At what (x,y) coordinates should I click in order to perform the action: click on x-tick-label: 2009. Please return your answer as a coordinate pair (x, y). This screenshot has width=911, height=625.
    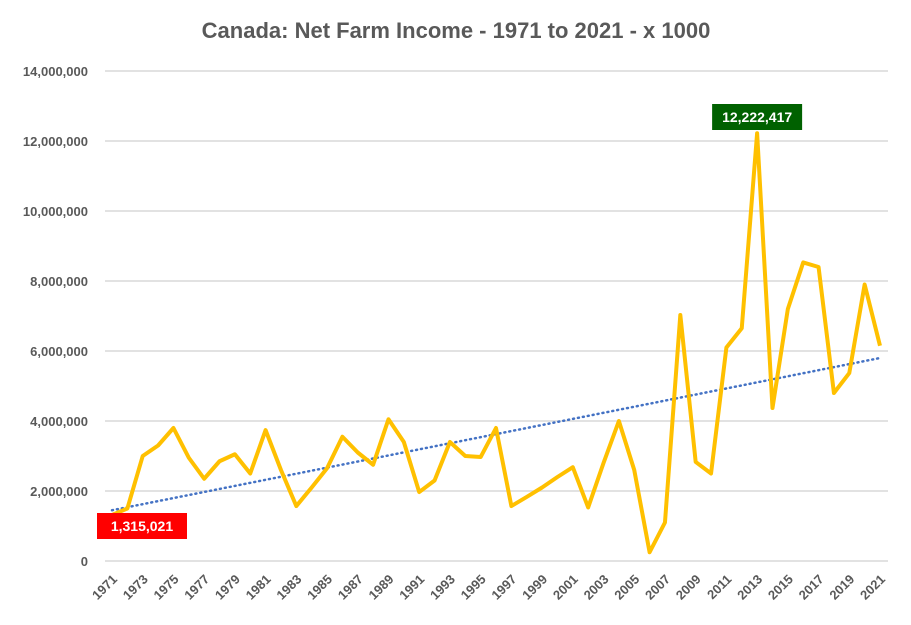
    Looking at the image, I should click on (688, 587).